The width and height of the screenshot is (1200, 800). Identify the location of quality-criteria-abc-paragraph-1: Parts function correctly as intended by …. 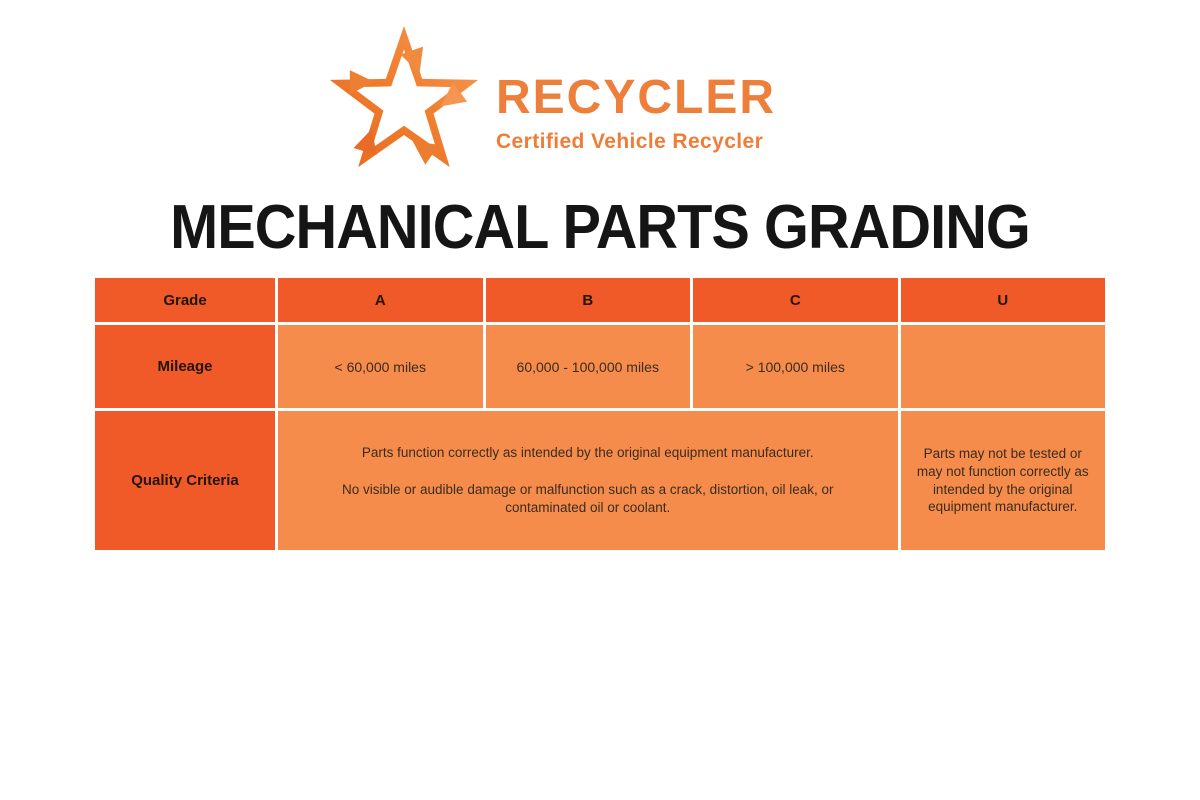
(587, 452).